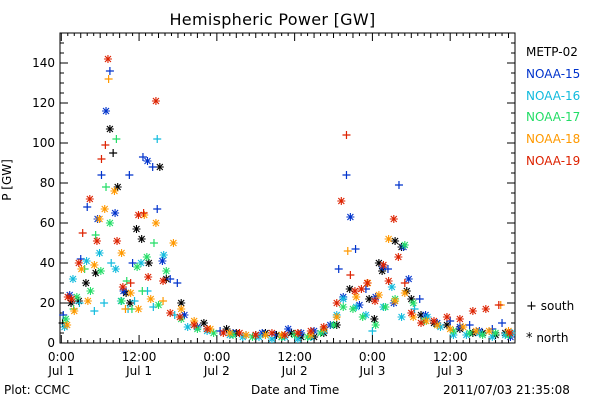 The width and height of the screenshot is (600, 400). Describe the element at coordinates (47, 223) in the screenshot. I see `y-tick-label: 60` at that location.